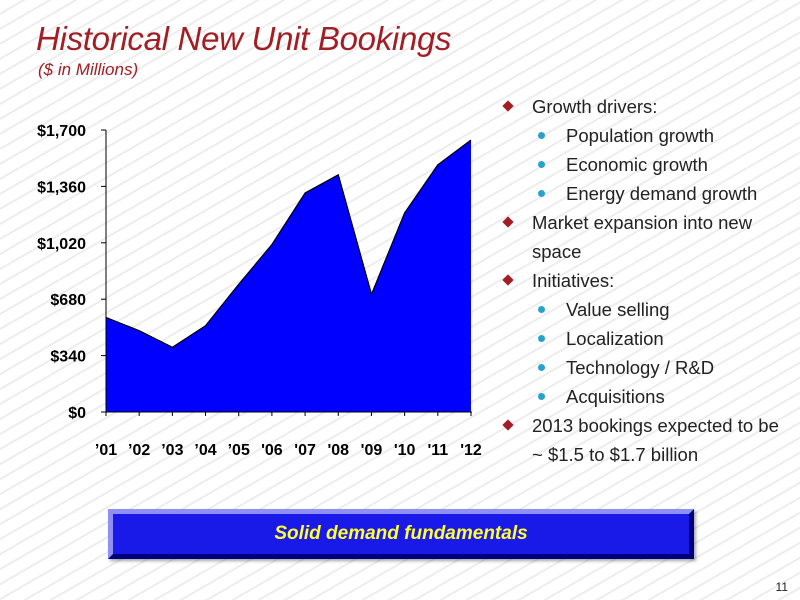 The image size is (800, 600). Describe the element at coordinates (205, 450) in the screenshot. I see `x-tick-label: ’04` at that location.